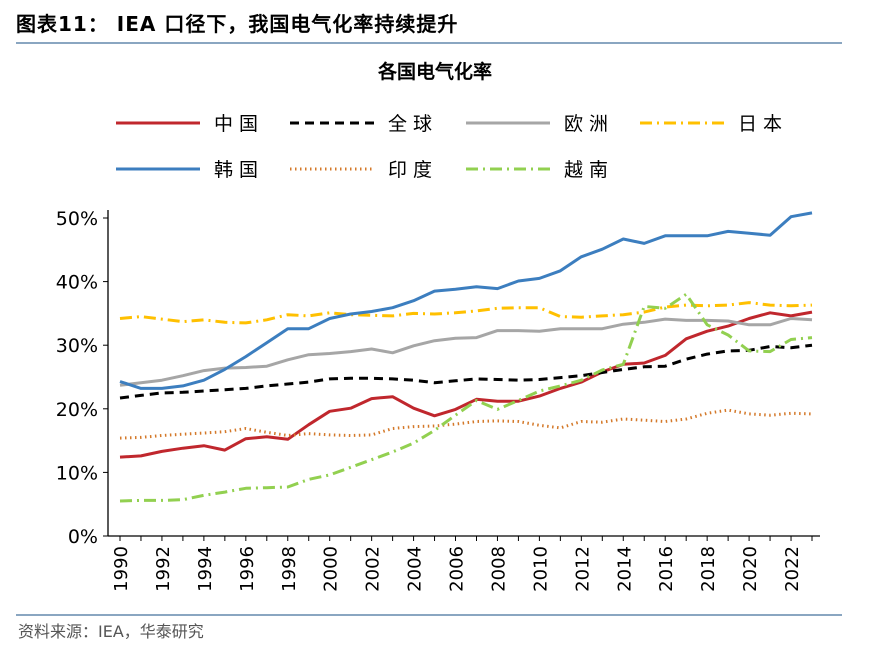 Image resolution: width=870 pixels, height=657 pixels. What do you see at coordinates (792, 569) in the screenshot?
I see `x-tick-label: 2022` at bounding box center [792, 569].